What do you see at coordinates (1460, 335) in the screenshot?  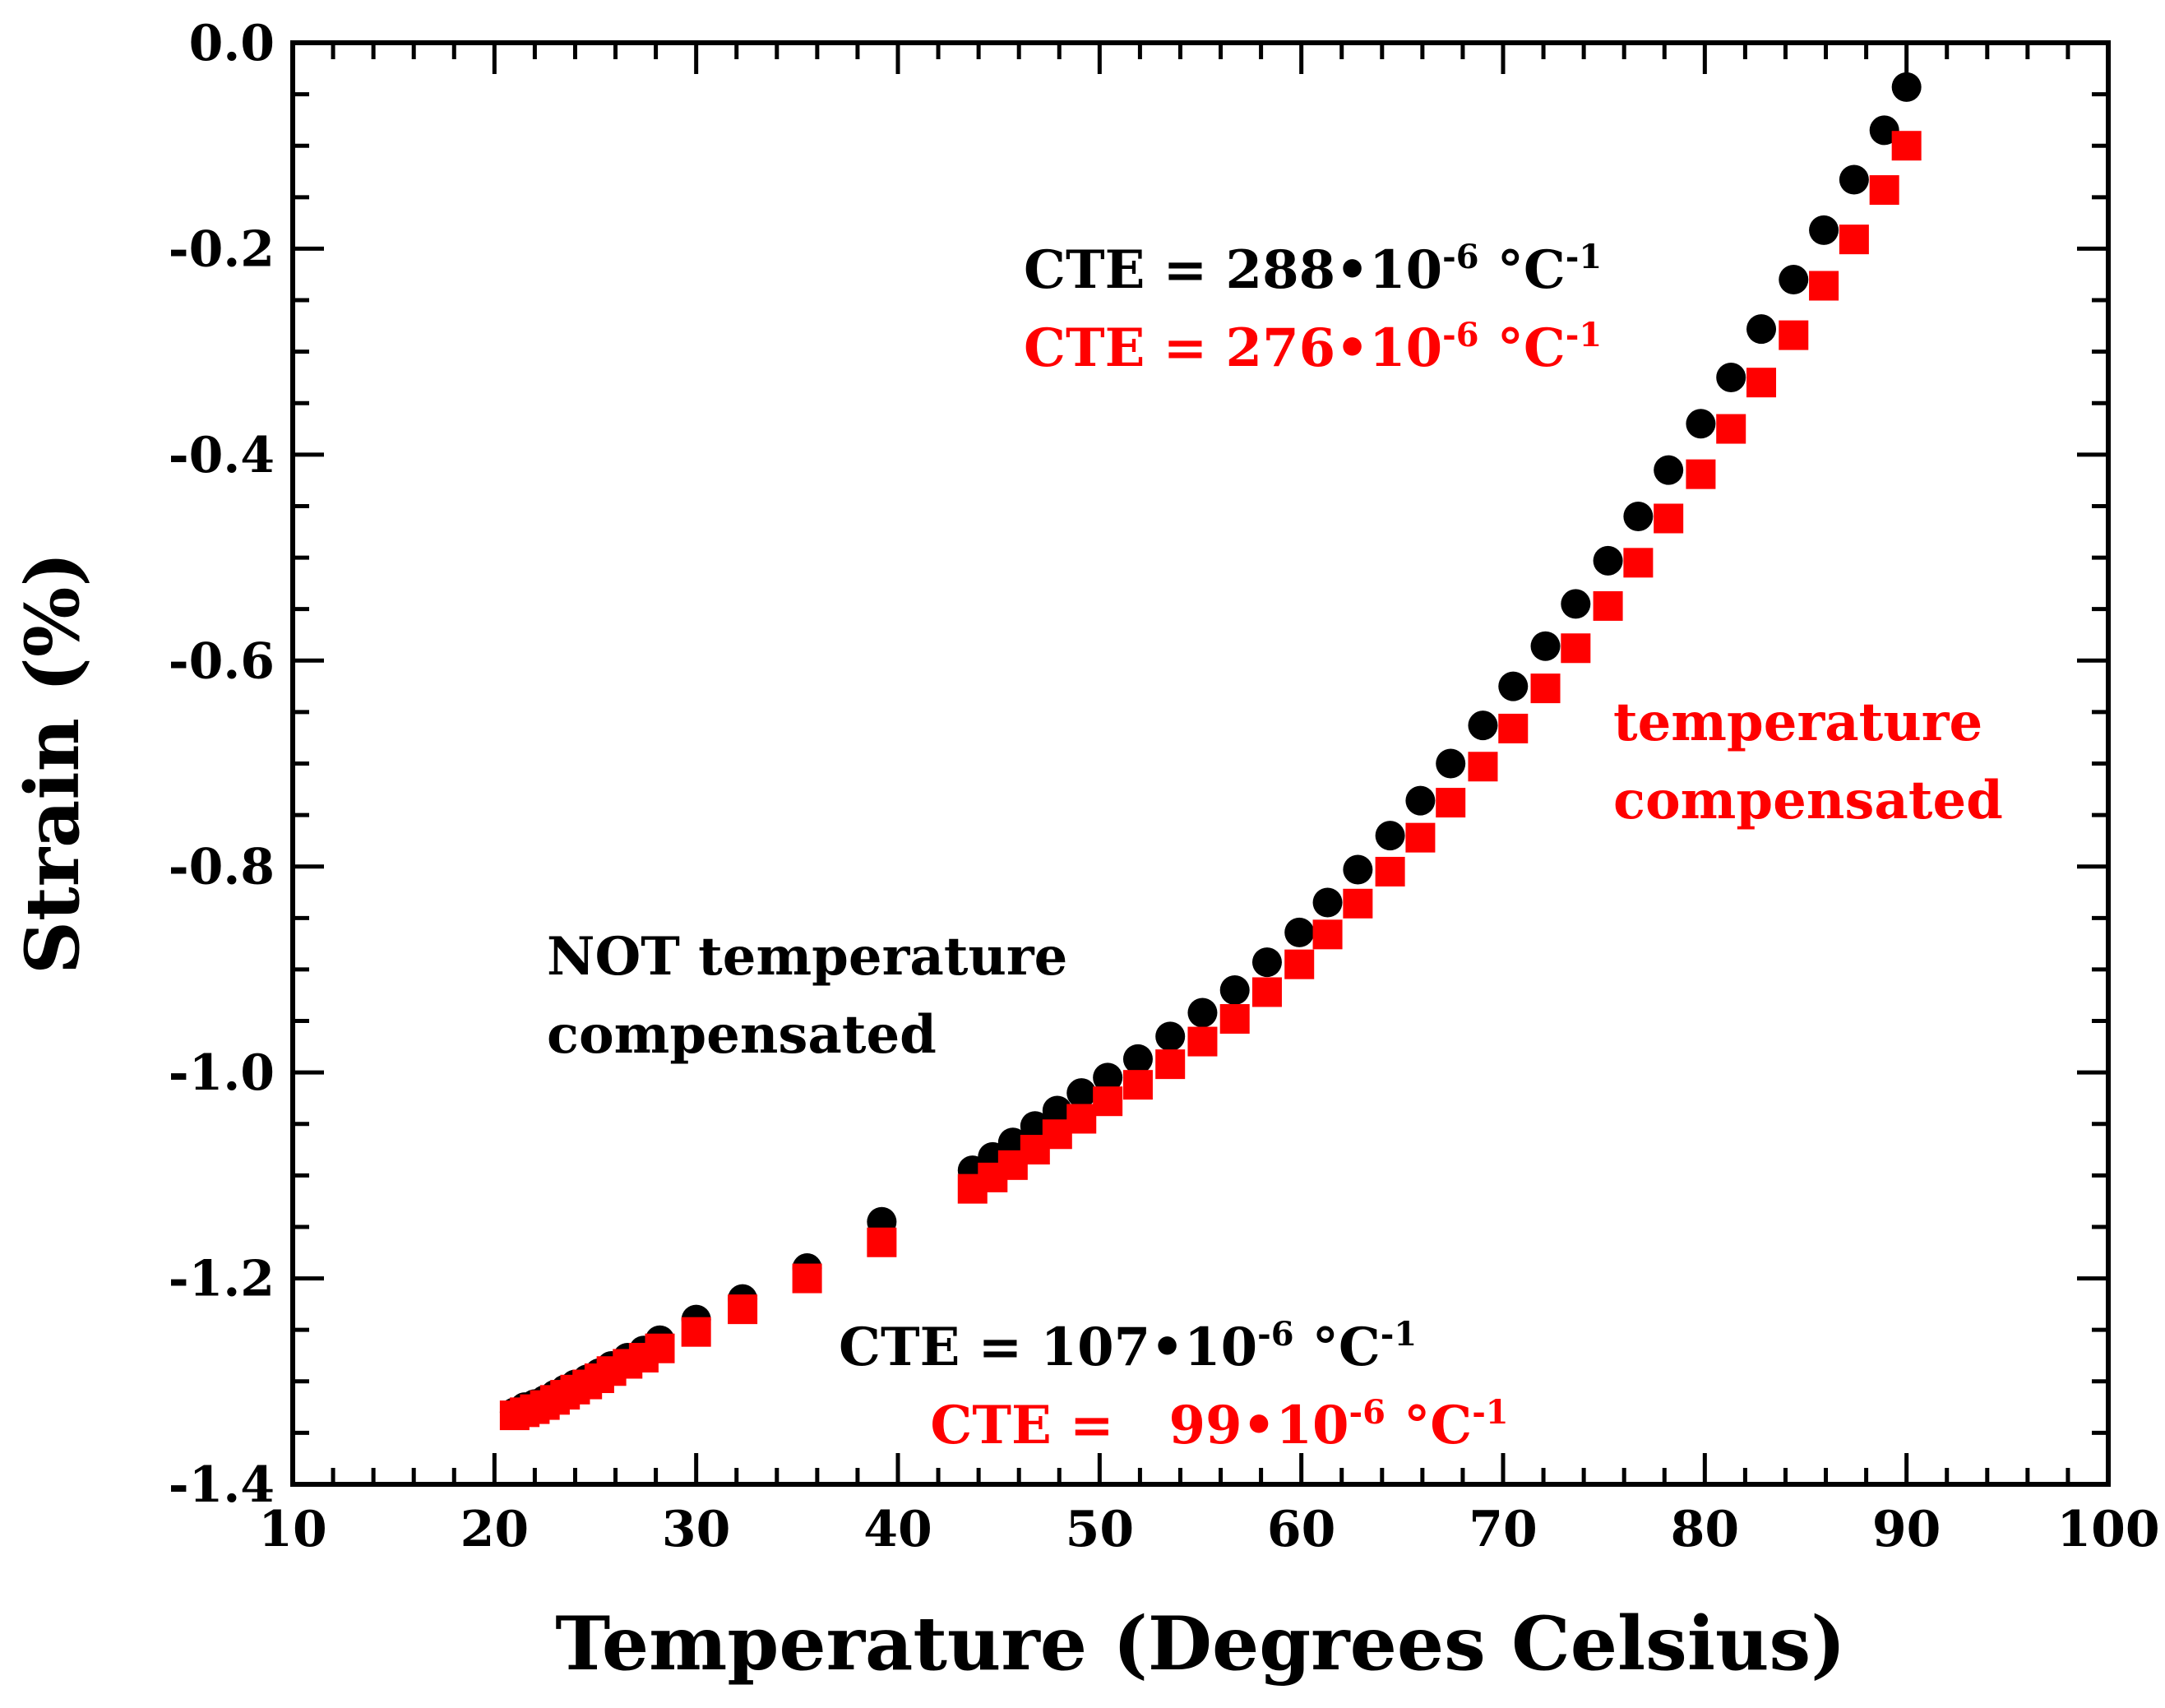 I see `cte-high-red-exp: -6` at bounding box center [1460, 335].